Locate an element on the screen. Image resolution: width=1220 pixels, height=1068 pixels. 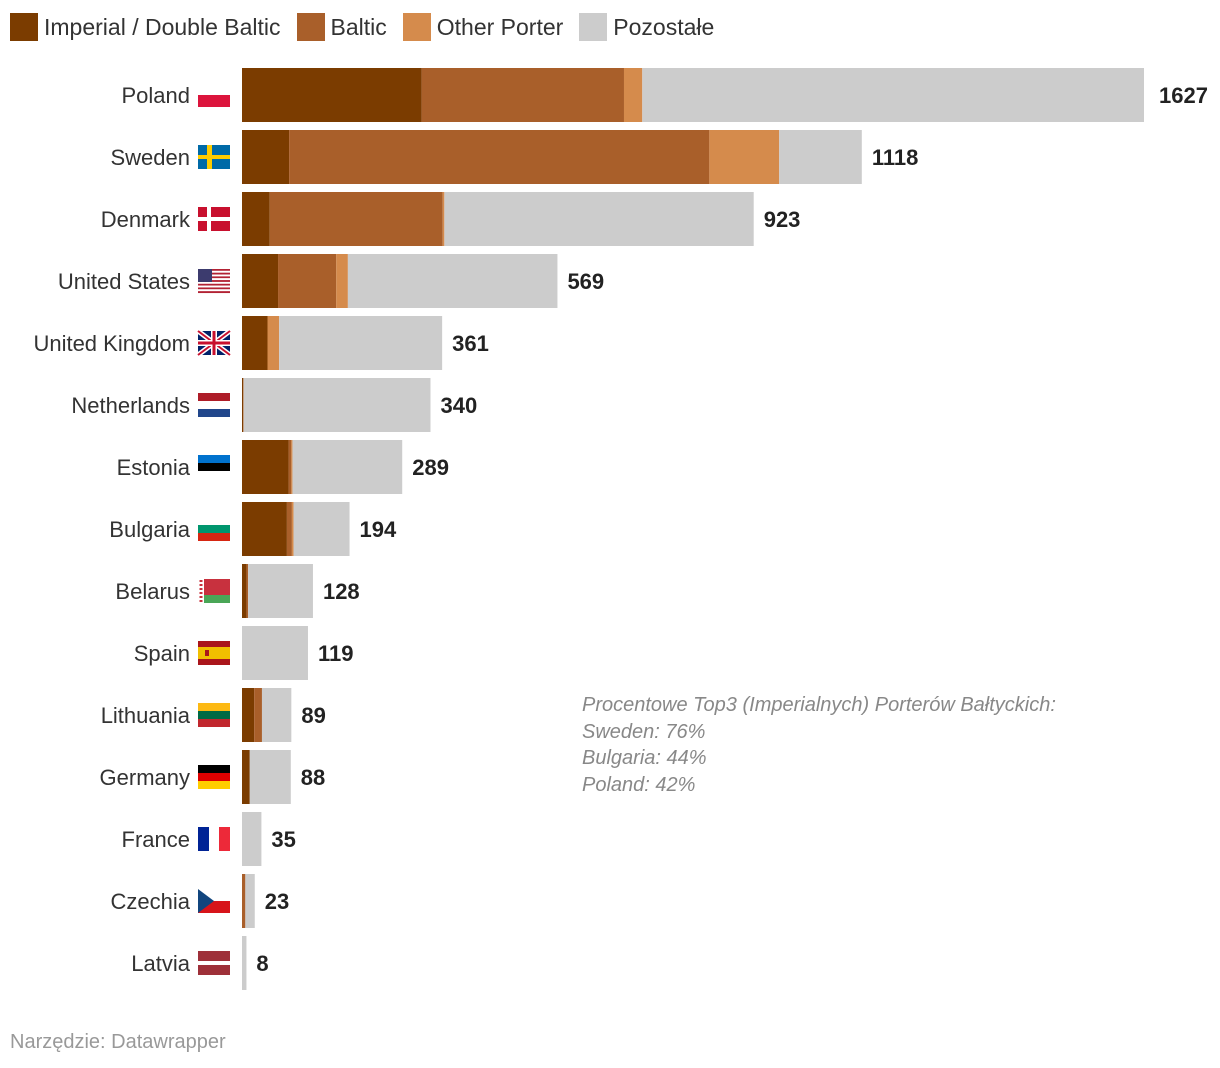
value-label-poland: 1627 is located at coordinates (1183, 95).